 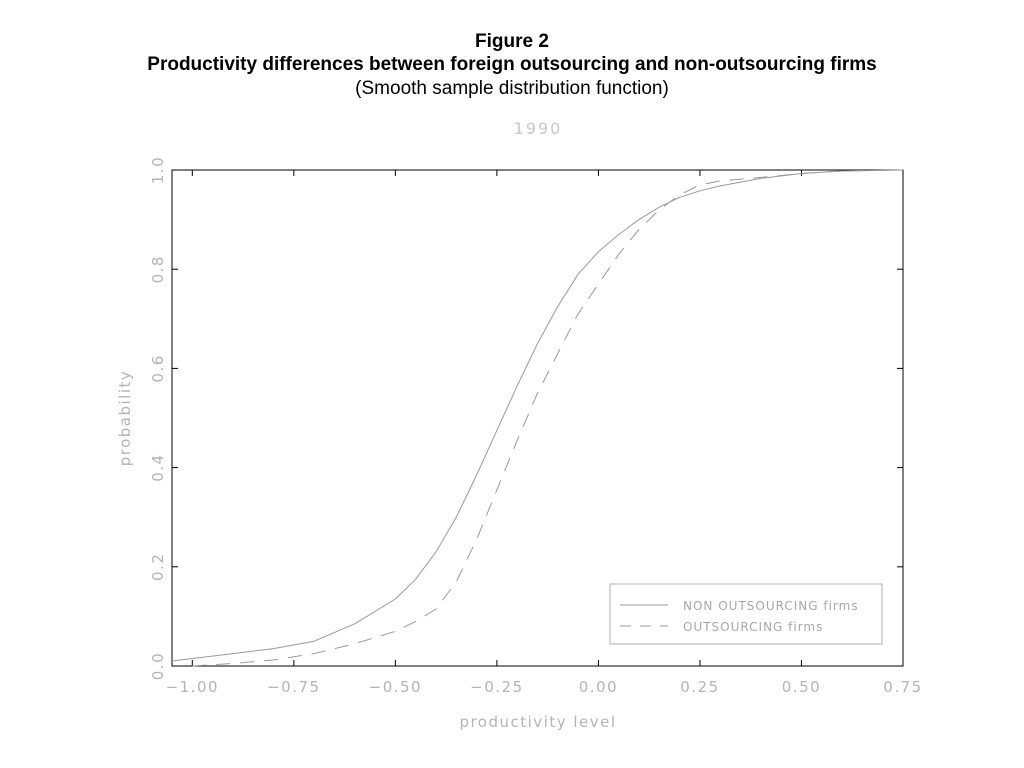 What do you see at coordinates (158, 467) in the screenshot?
I see `y-tick-label: 0.4` at bounding box center [158, 467].